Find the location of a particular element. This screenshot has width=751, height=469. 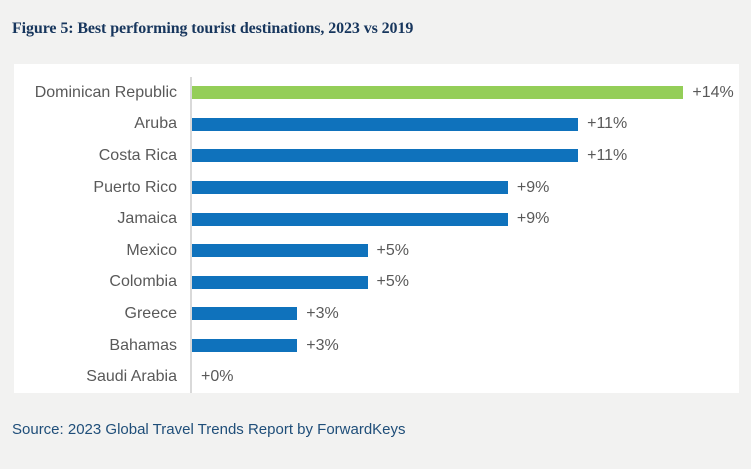

chart-row: Colombia +5% is located at coordinates (376, 283).